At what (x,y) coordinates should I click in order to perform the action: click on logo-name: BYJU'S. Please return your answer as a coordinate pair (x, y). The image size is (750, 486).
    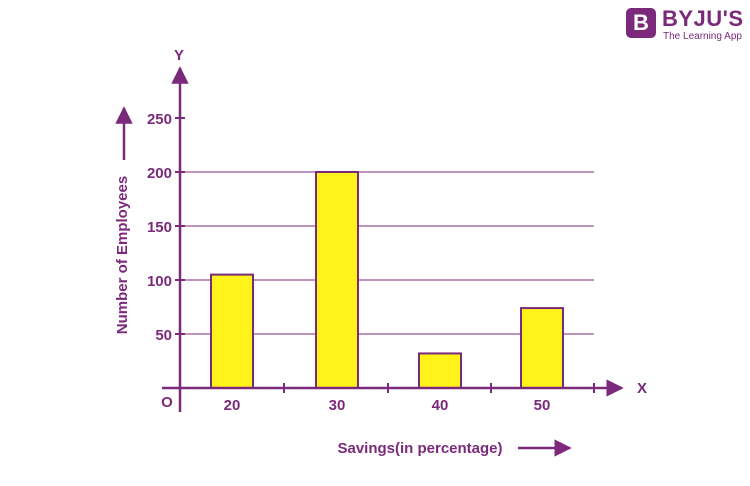
    Looking at the image, I should click on (703, 18).